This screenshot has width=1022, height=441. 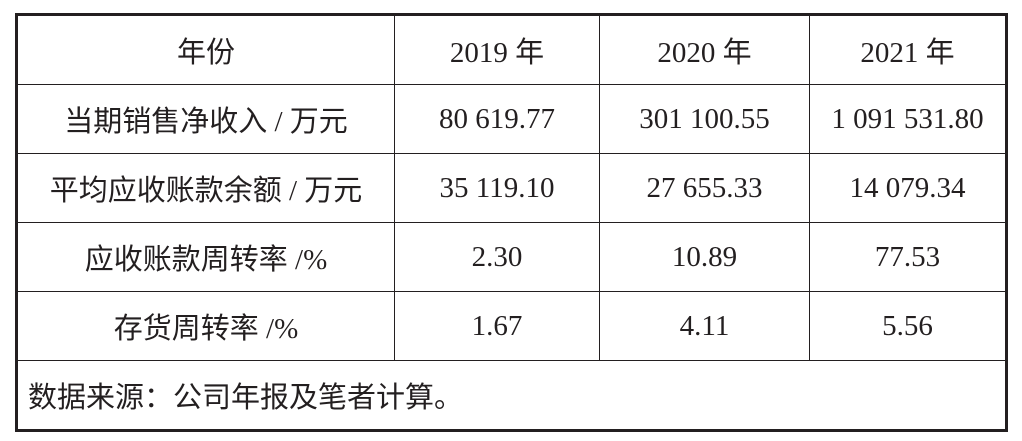 What do you see at coordinates (497, 49) in the screenshot?
I see `header-cell: 2019 年` at bounding box center [497, 49].